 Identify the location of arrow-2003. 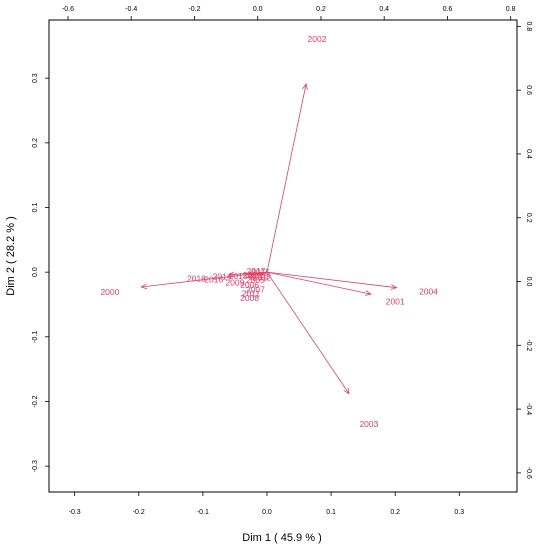
(308, 333).